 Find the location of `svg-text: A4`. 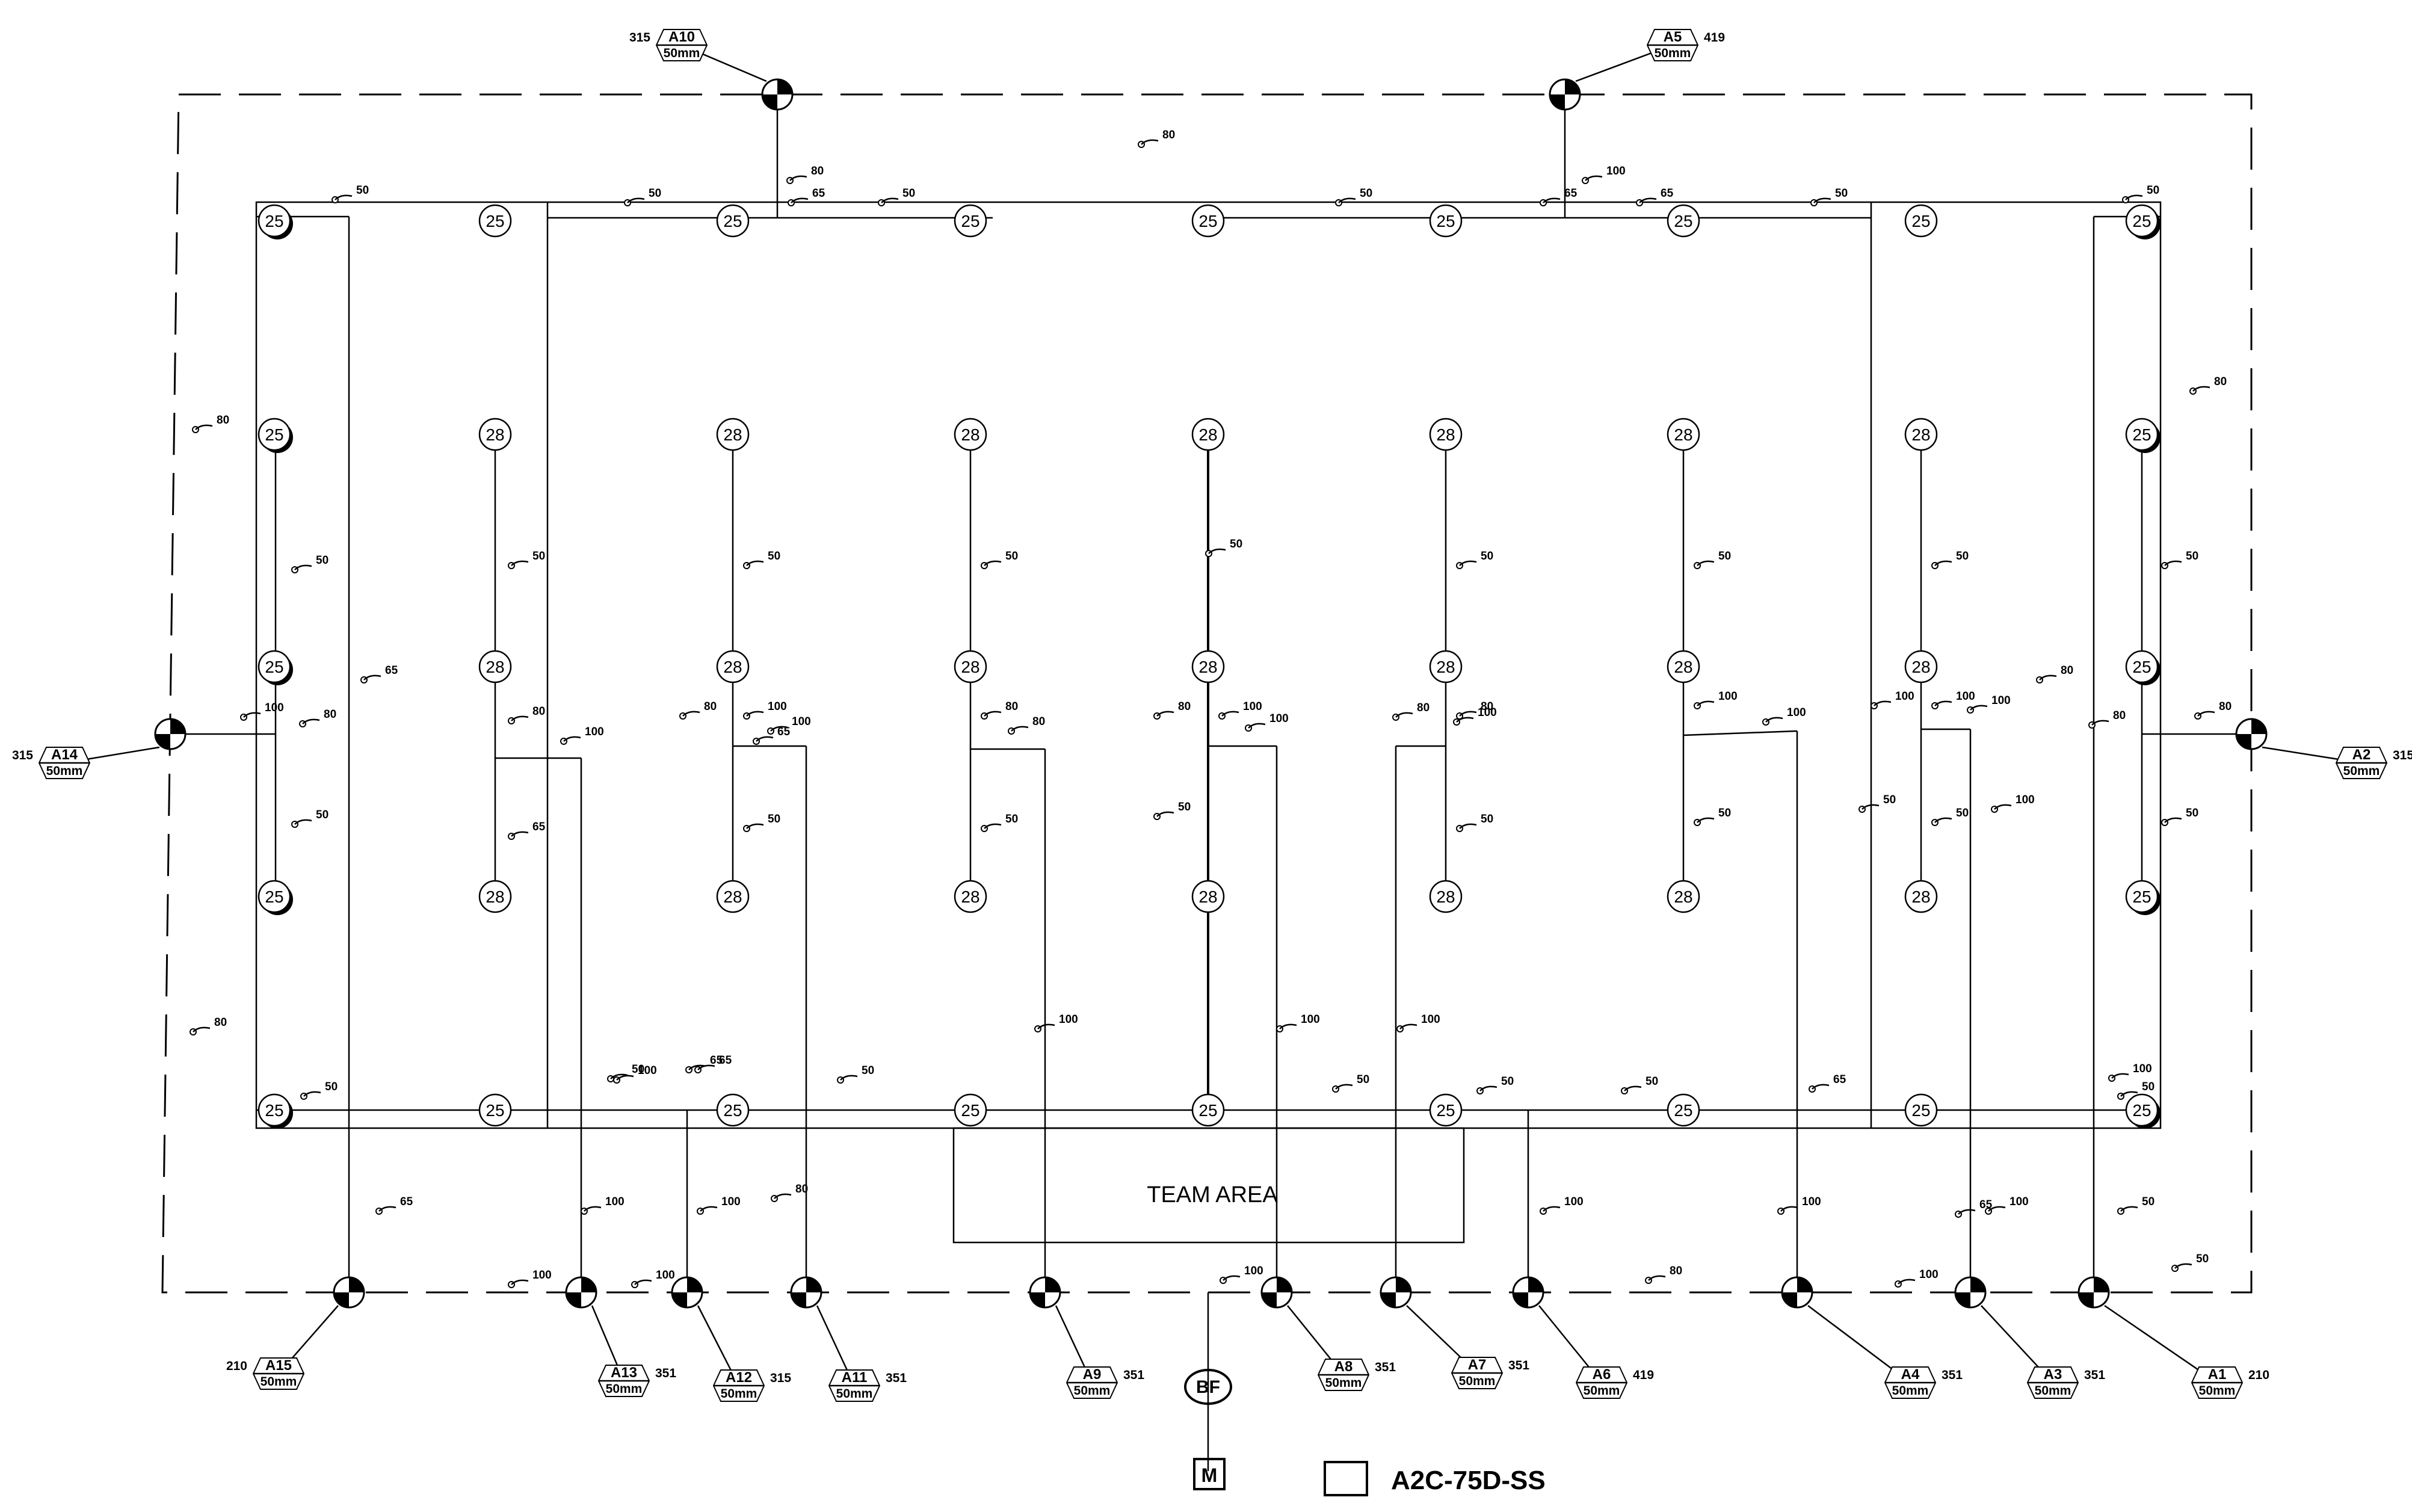

svg-text: A4 is located at coordinates (1910, 1374).